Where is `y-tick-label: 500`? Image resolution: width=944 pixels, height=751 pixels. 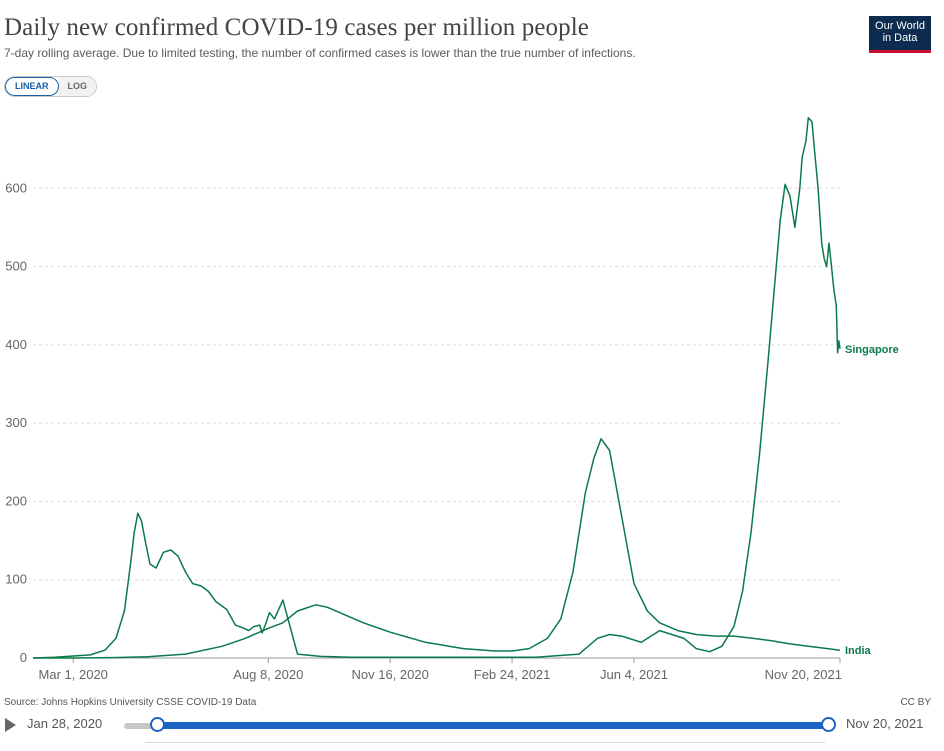
y-tick-label: 500 is located at coordinates (16, 266).